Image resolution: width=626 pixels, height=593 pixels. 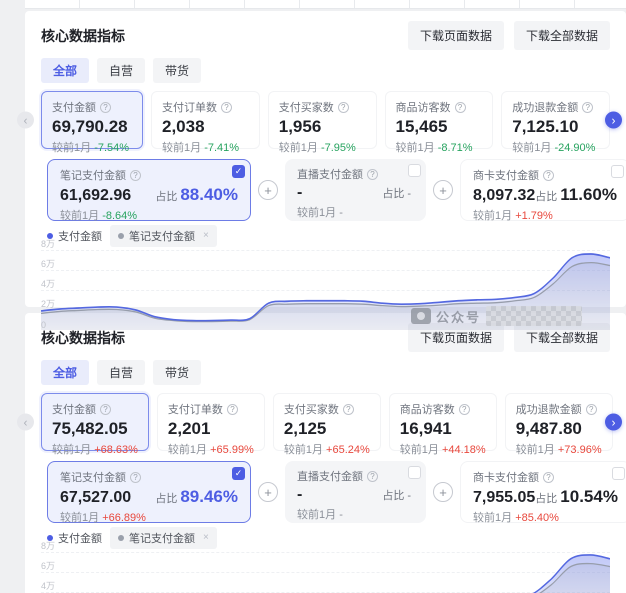 I want to click on metric-card-product-visitors: 商品访客数? 16,941 较前1月 +44.18%, so click(x=442, y=424).